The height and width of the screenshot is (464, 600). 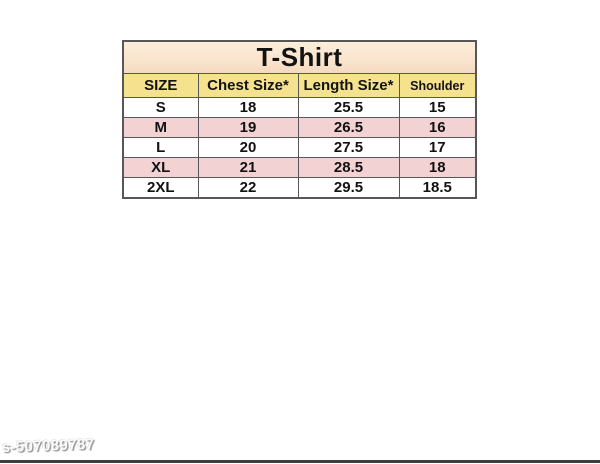 What do you see at coordinates (248, 147) in the screenshot?
I see `cell-chest: 20` at bounding box center [248, 147].